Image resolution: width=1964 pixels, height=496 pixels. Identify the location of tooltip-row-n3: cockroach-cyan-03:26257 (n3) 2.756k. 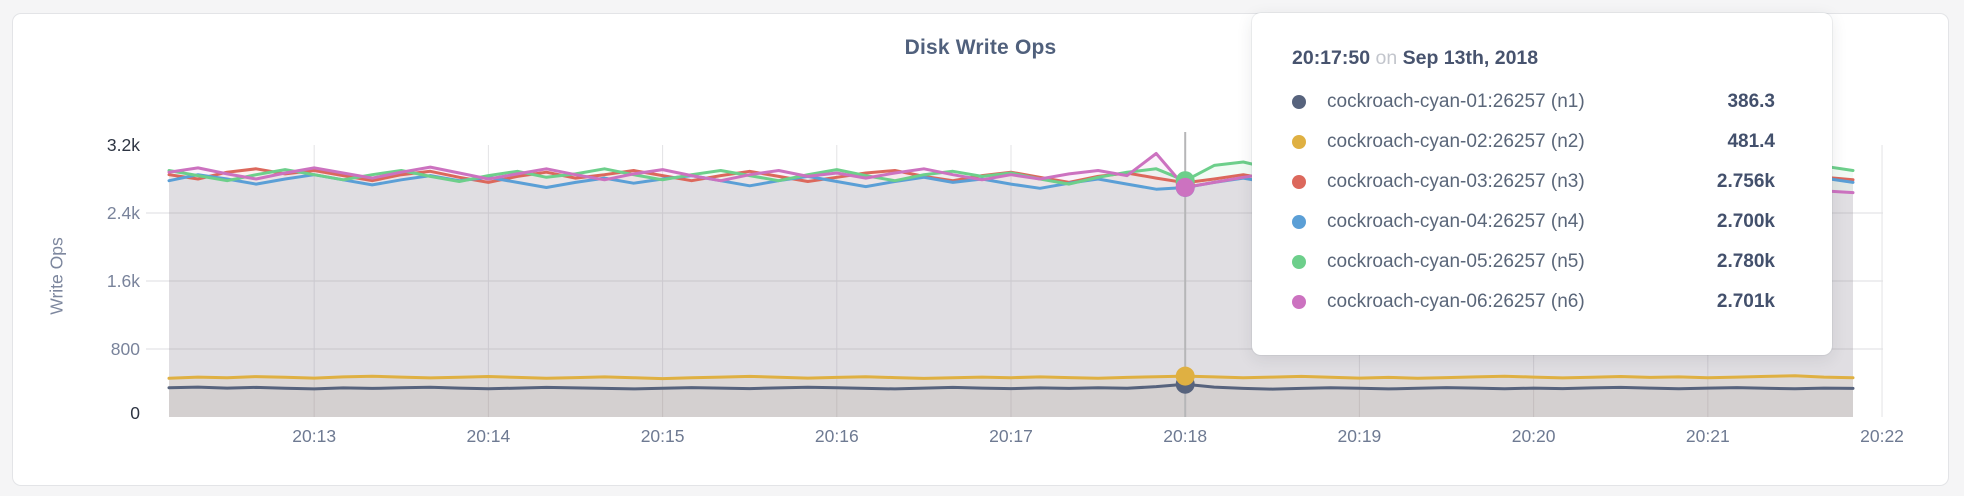
(1533, 182).